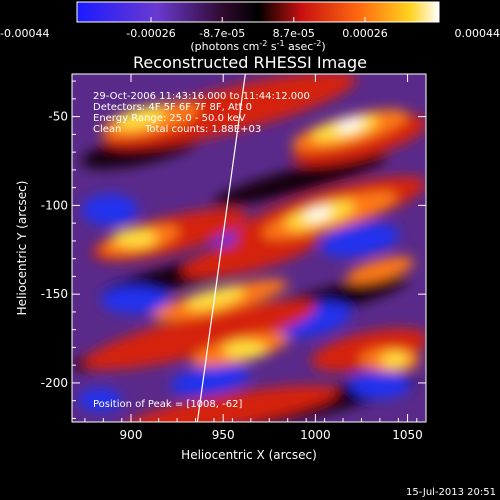  I want to click on x-axis-label: Heliocentric X (arcsec), so click(249, 455).